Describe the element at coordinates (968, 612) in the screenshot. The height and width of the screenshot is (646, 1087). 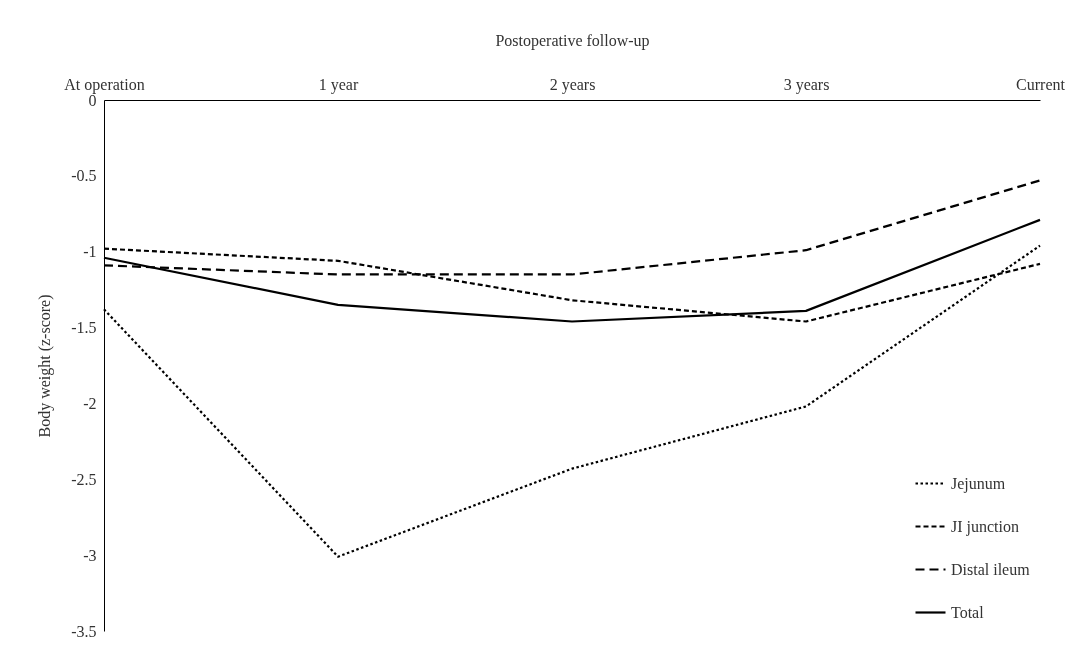
I see `legend-label: Total` at that location.